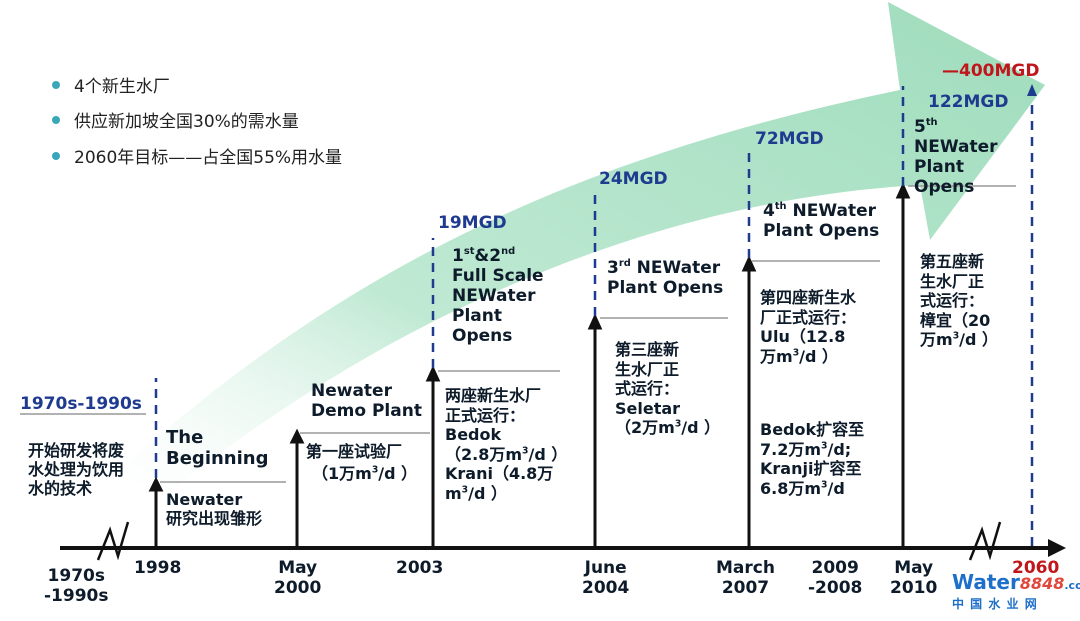 This screenshot has width=1080, height=621. What do you see at coordinates (433, 373) in the screenshot?
I see `bar-2003-head` at bounding box center [433, 373].